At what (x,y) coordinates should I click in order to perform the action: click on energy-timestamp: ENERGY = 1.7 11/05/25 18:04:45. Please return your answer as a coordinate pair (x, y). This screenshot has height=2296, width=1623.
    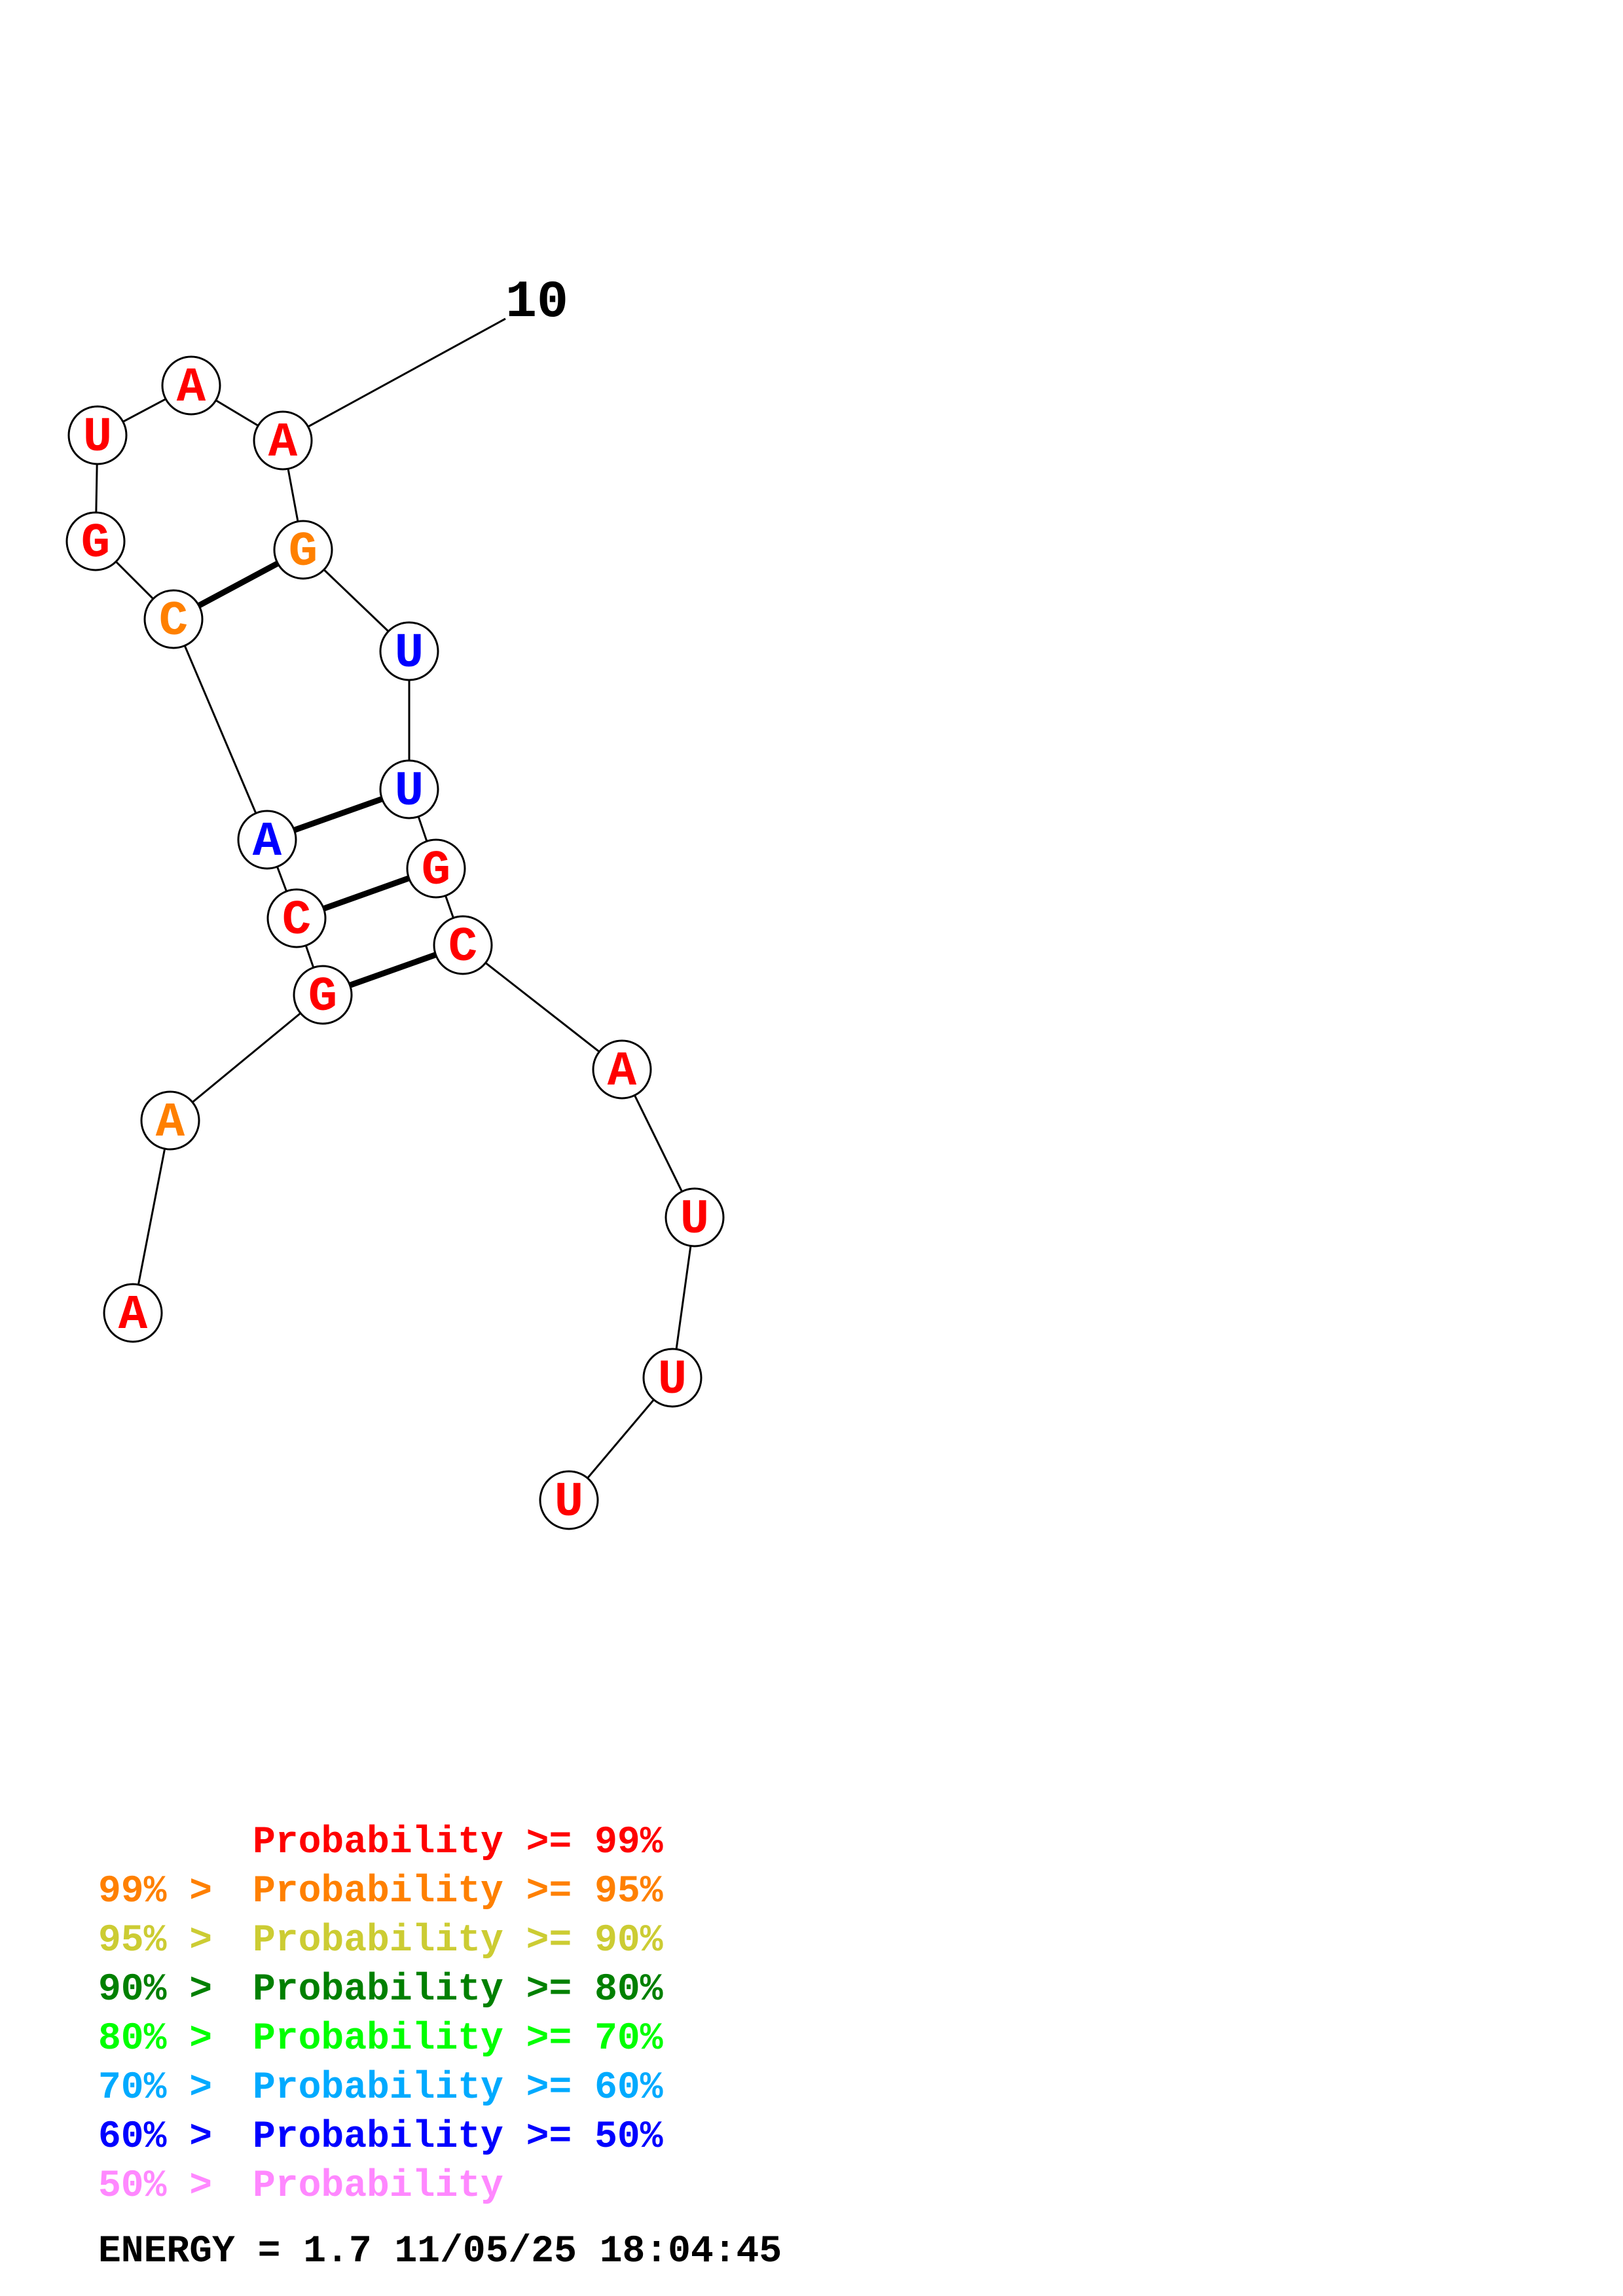
    Looking at the image, I should click on (440, 2252).